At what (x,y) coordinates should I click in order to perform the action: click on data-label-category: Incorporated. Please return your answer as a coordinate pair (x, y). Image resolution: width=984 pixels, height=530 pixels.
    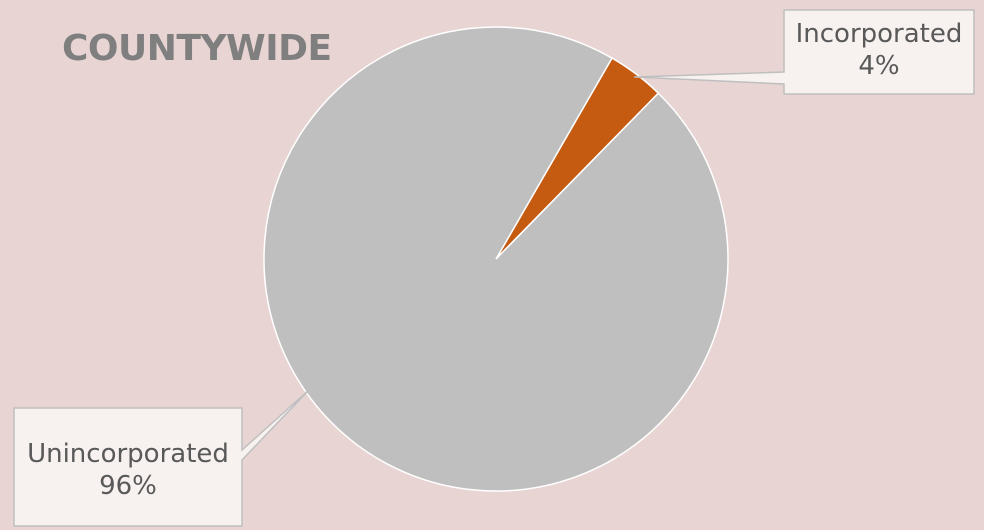
    Looking at the image, I should click on (879, 34).